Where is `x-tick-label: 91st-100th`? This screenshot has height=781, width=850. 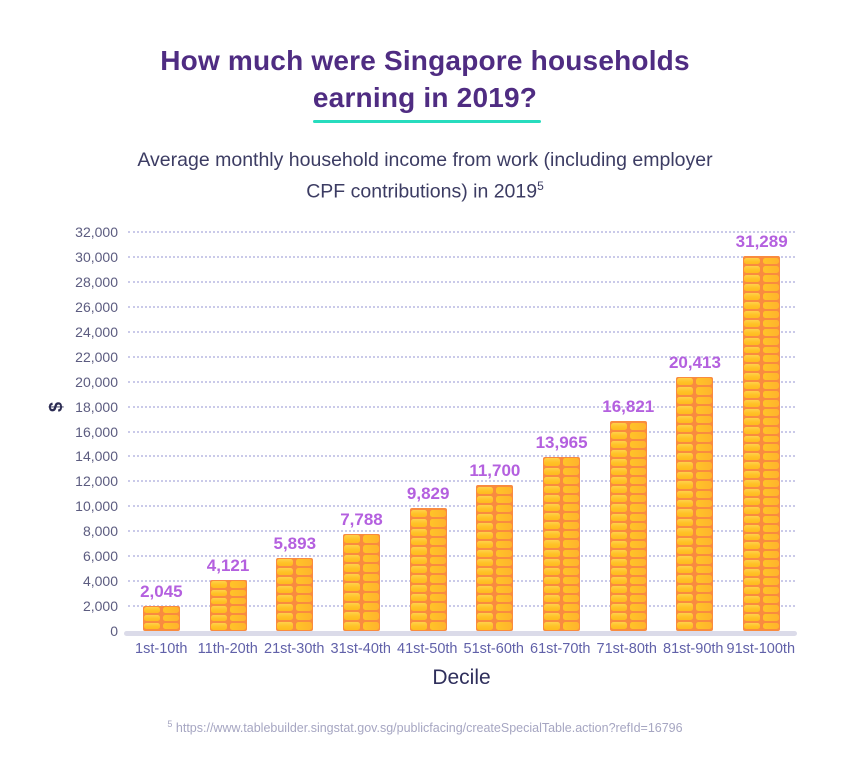 x-tick-label: 91st-100th is located at coordinates (761, 649).